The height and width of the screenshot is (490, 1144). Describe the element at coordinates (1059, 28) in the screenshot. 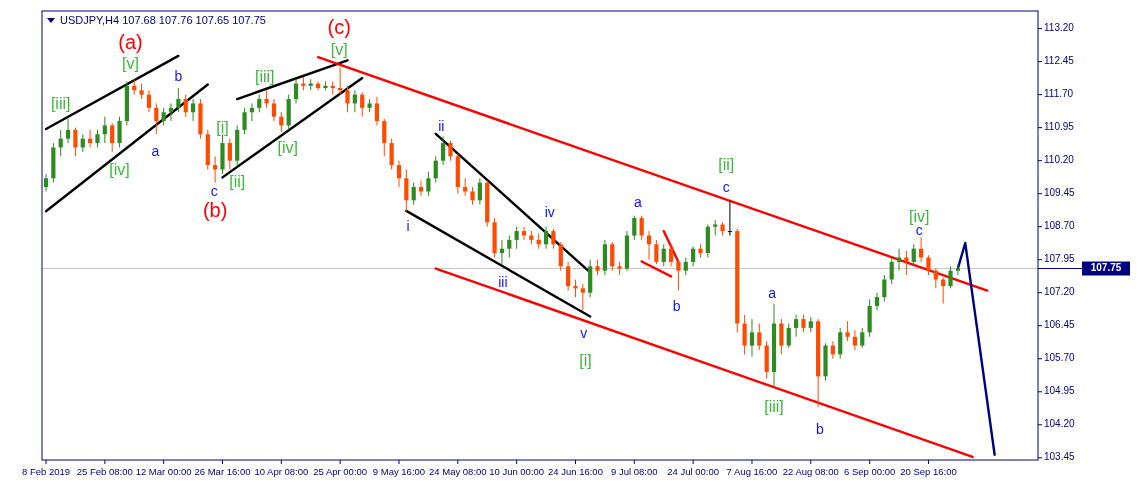

I see `y-tick-label: 113.20` at that location.